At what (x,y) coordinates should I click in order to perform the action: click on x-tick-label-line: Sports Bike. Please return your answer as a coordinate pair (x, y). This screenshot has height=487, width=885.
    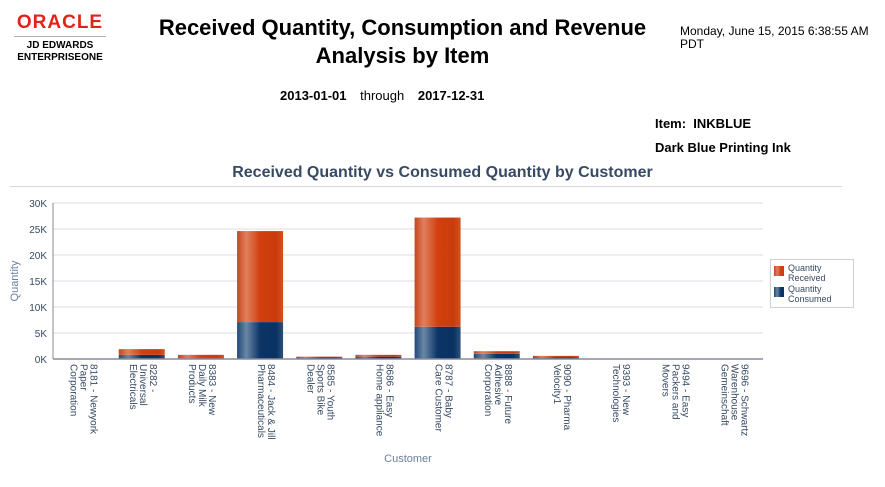
    Looking at the image, I should click on (319, 390).